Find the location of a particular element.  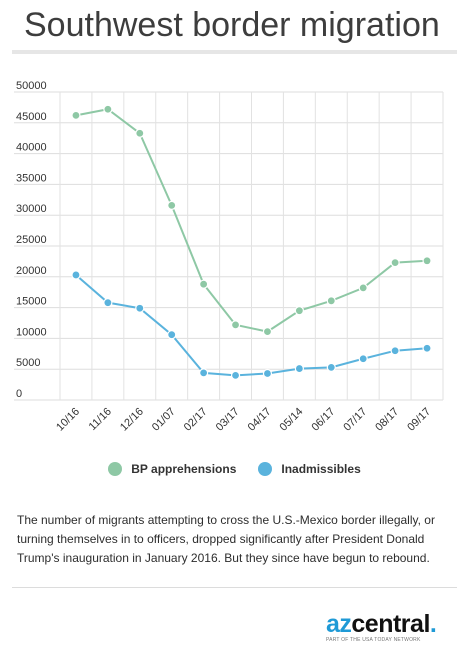

x-tick-label-12-16: 12/16 is located at coordinates (132, 420).